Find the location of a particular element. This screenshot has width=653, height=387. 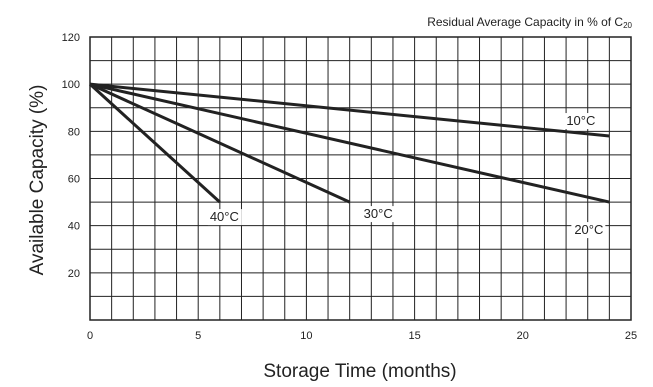

y-tick-label: 40 is located at coordinates (74, 227).